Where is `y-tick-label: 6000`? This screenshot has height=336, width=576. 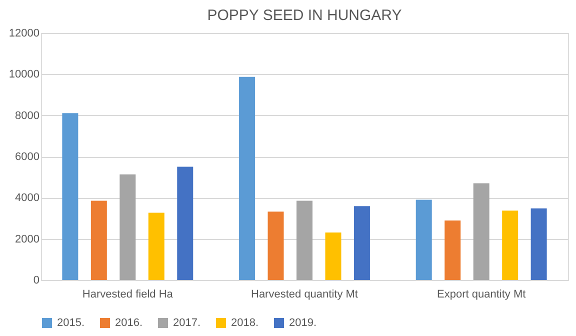
y-tick-label: 6000 is located at coordinates (27, 157).